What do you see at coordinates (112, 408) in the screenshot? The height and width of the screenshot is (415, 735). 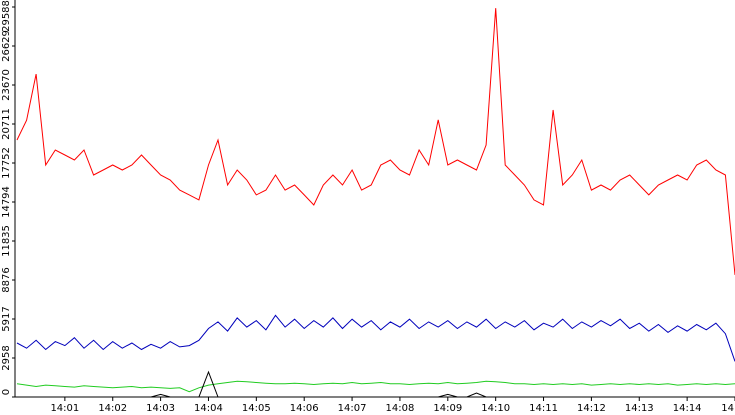 I see `x-tick-label: 14:02` at bounding box center [112, 408].